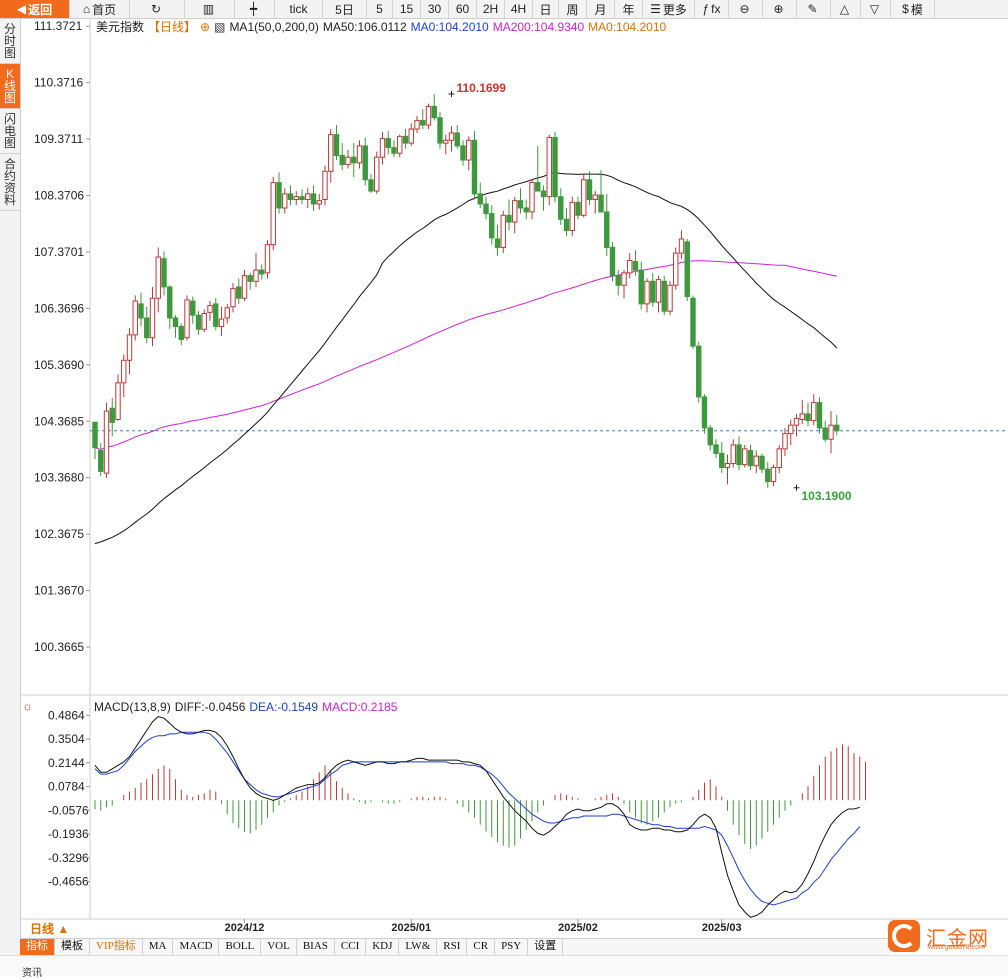 This screenshot has width=1008, height=979. What do you see at coordinates (712, 9) in the screenshot?
I see `toolbar-button-fx: ƒ fx` at bounding box center [712, 9].